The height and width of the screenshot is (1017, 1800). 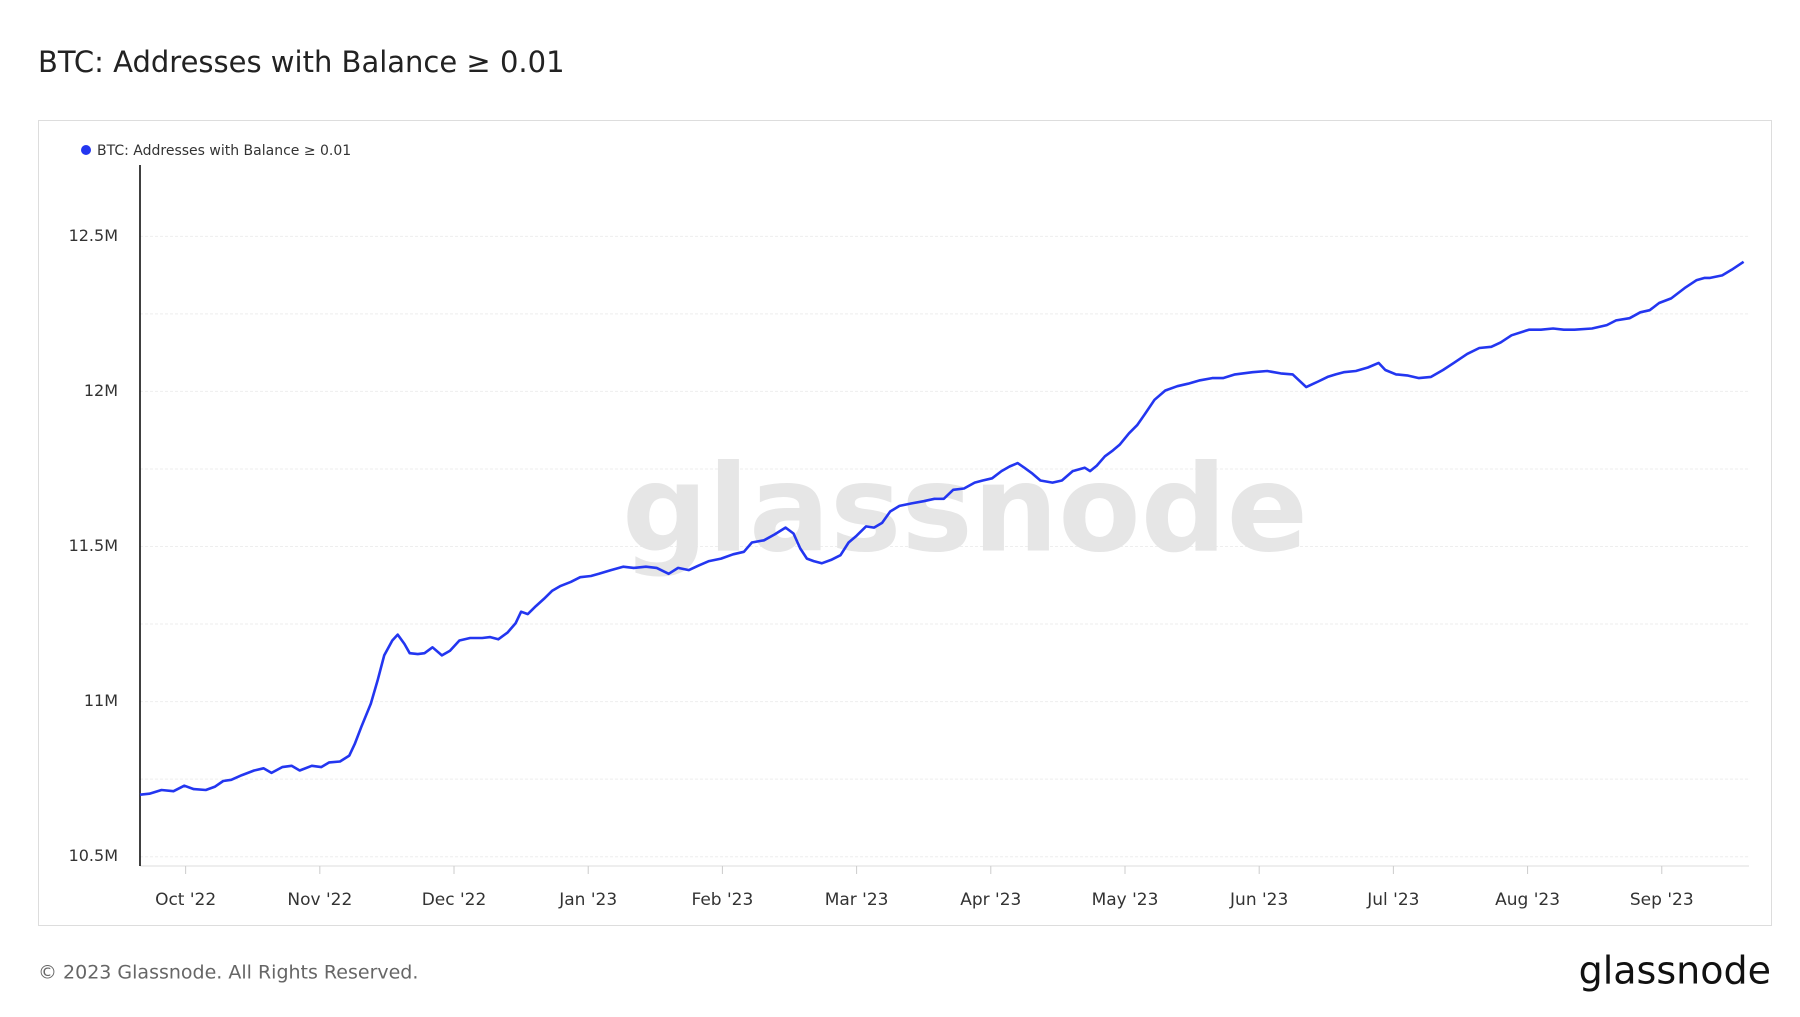 What do you see at coordinates (857, 900) in the screenshot?
I see `x-tick-label: Mar '23` at bounding box center [857, 900].